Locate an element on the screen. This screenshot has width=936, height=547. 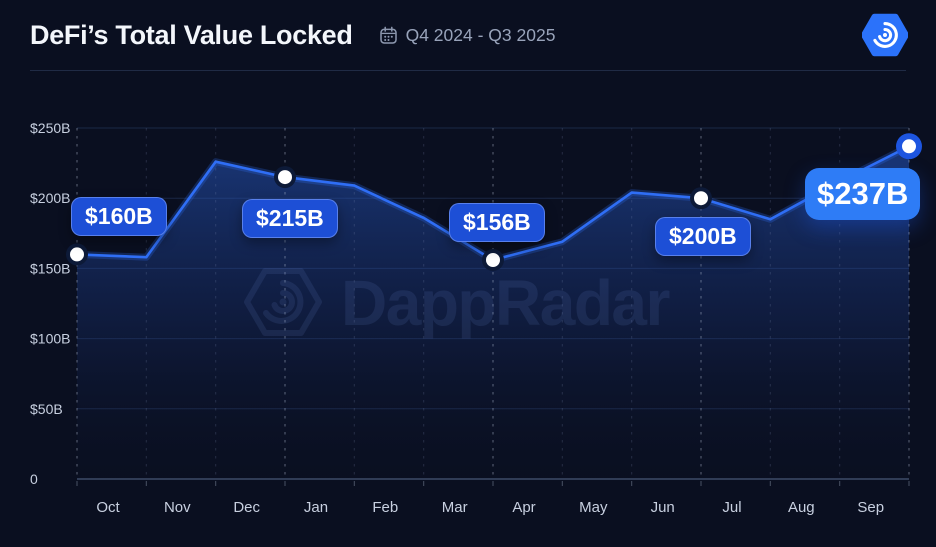
period-label: Q4 2024 - Q3 2025 is located at coordinates (480, 34).